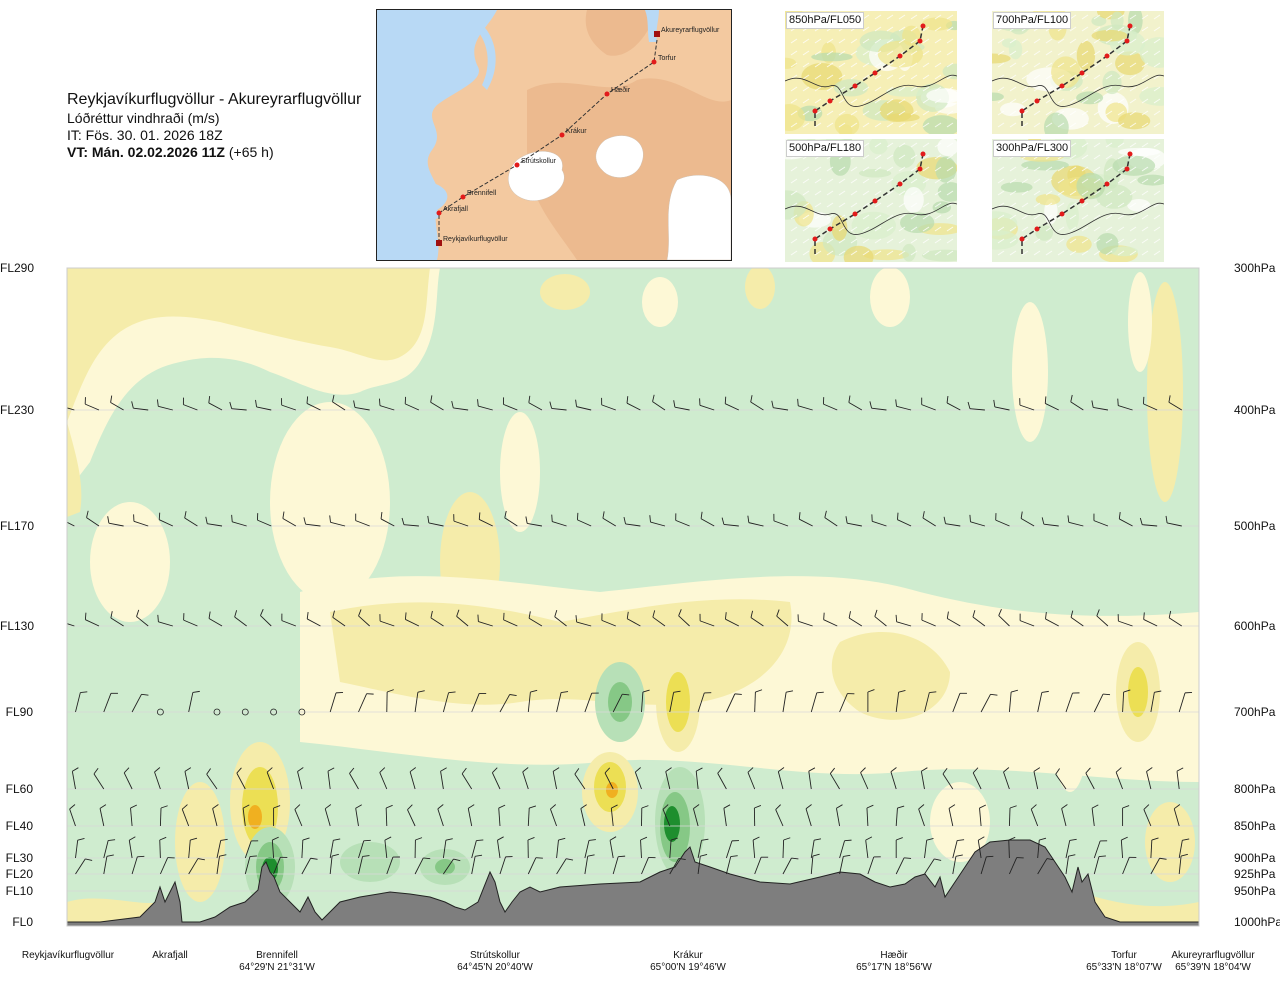 The image size is (1280, 981). Describe the element at coordinates (871, 200) in the screenshot. I see `thumb-500: 500hPa/FL180` at that location.